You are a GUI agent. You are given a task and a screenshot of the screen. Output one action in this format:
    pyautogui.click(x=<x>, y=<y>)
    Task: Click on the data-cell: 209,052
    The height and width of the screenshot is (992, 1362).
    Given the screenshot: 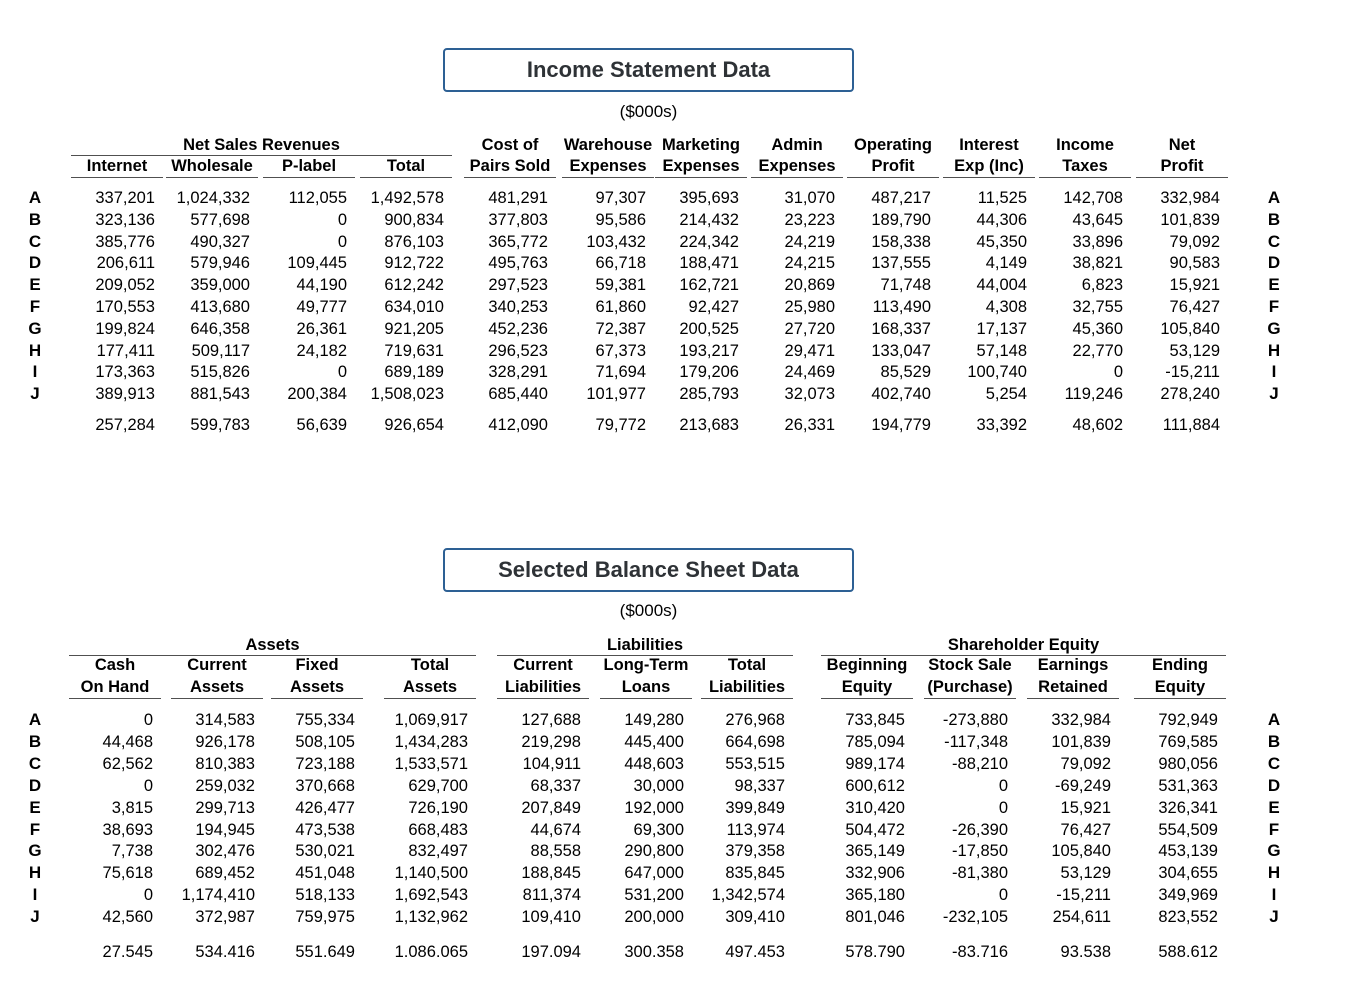 What is the action you would take?
    pyautogui.click(x=125, y=285)
    